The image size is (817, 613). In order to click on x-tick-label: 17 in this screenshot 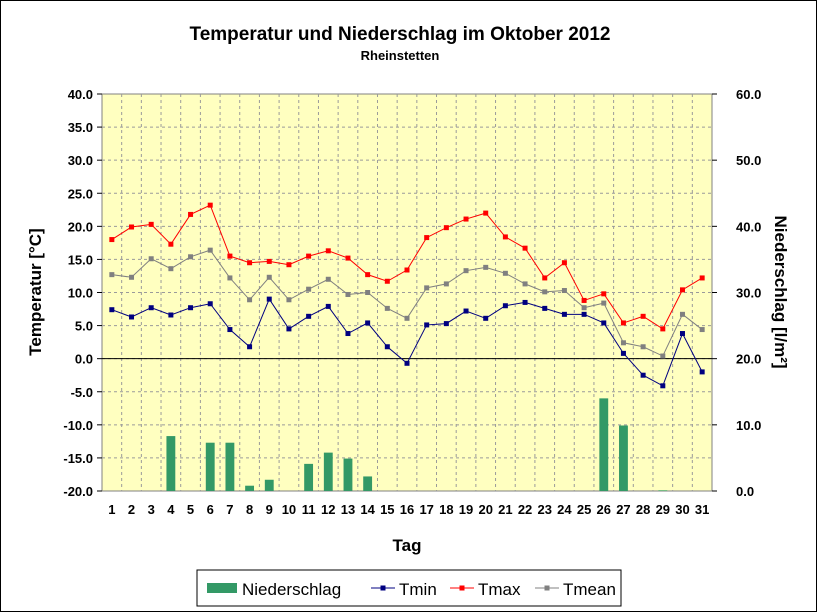, I will do `click(426, 509)`.